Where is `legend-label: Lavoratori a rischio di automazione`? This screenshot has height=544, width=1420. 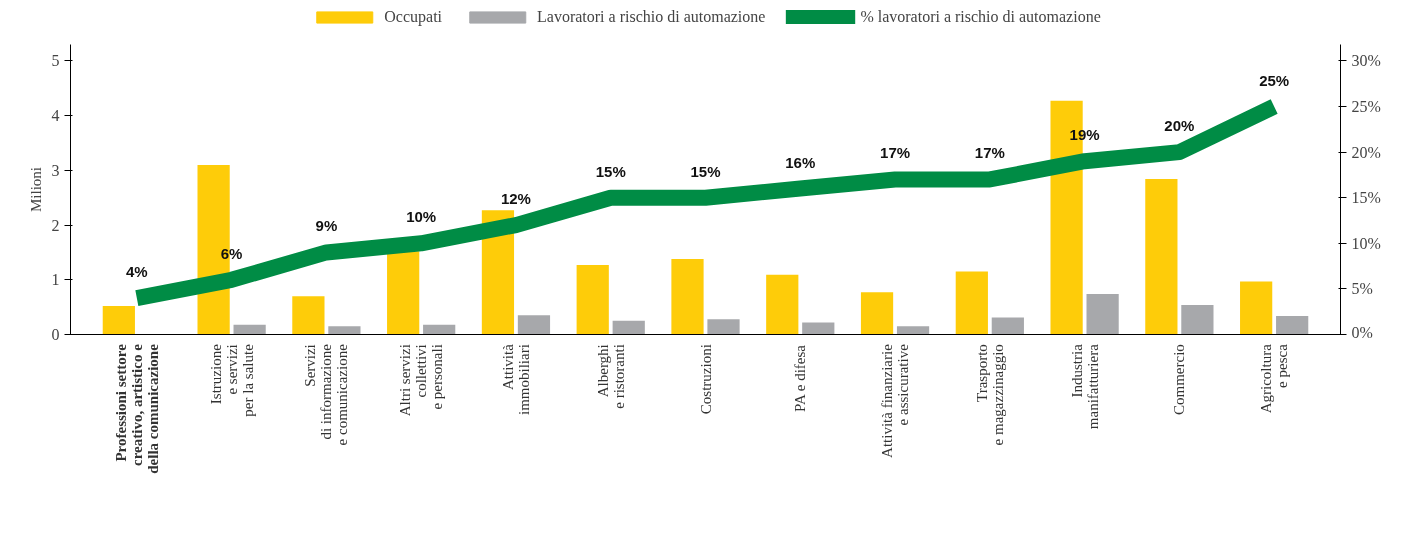
legend-label: Lavoratori a rischio di automazione is located at coordinates (651, 17).